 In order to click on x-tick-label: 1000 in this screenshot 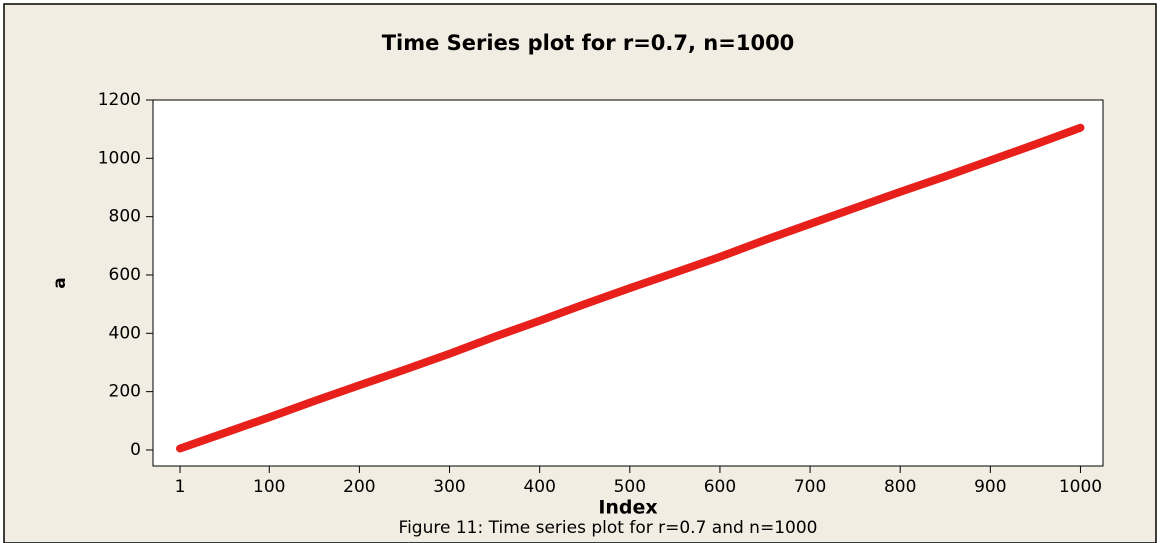, I will do `click(1080, 487)`.